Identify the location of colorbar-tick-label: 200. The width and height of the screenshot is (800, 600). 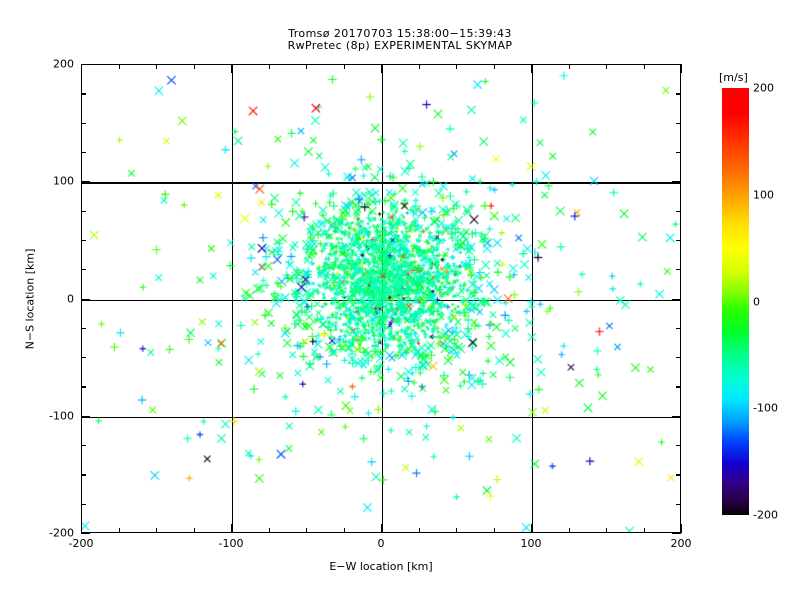
(763, 88).